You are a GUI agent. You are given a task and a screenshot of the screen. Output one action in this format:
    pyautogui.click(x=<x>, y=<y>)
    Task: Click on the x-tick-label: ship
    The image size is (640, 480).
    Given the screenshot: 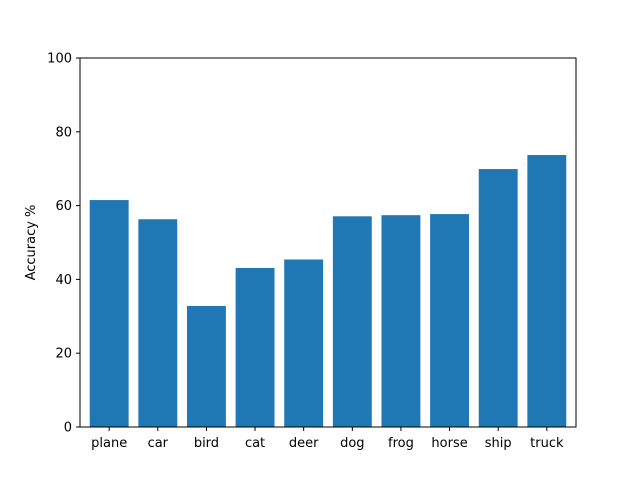 What is the action you would take?
    pyautogui.click(x=498, y=443)
    